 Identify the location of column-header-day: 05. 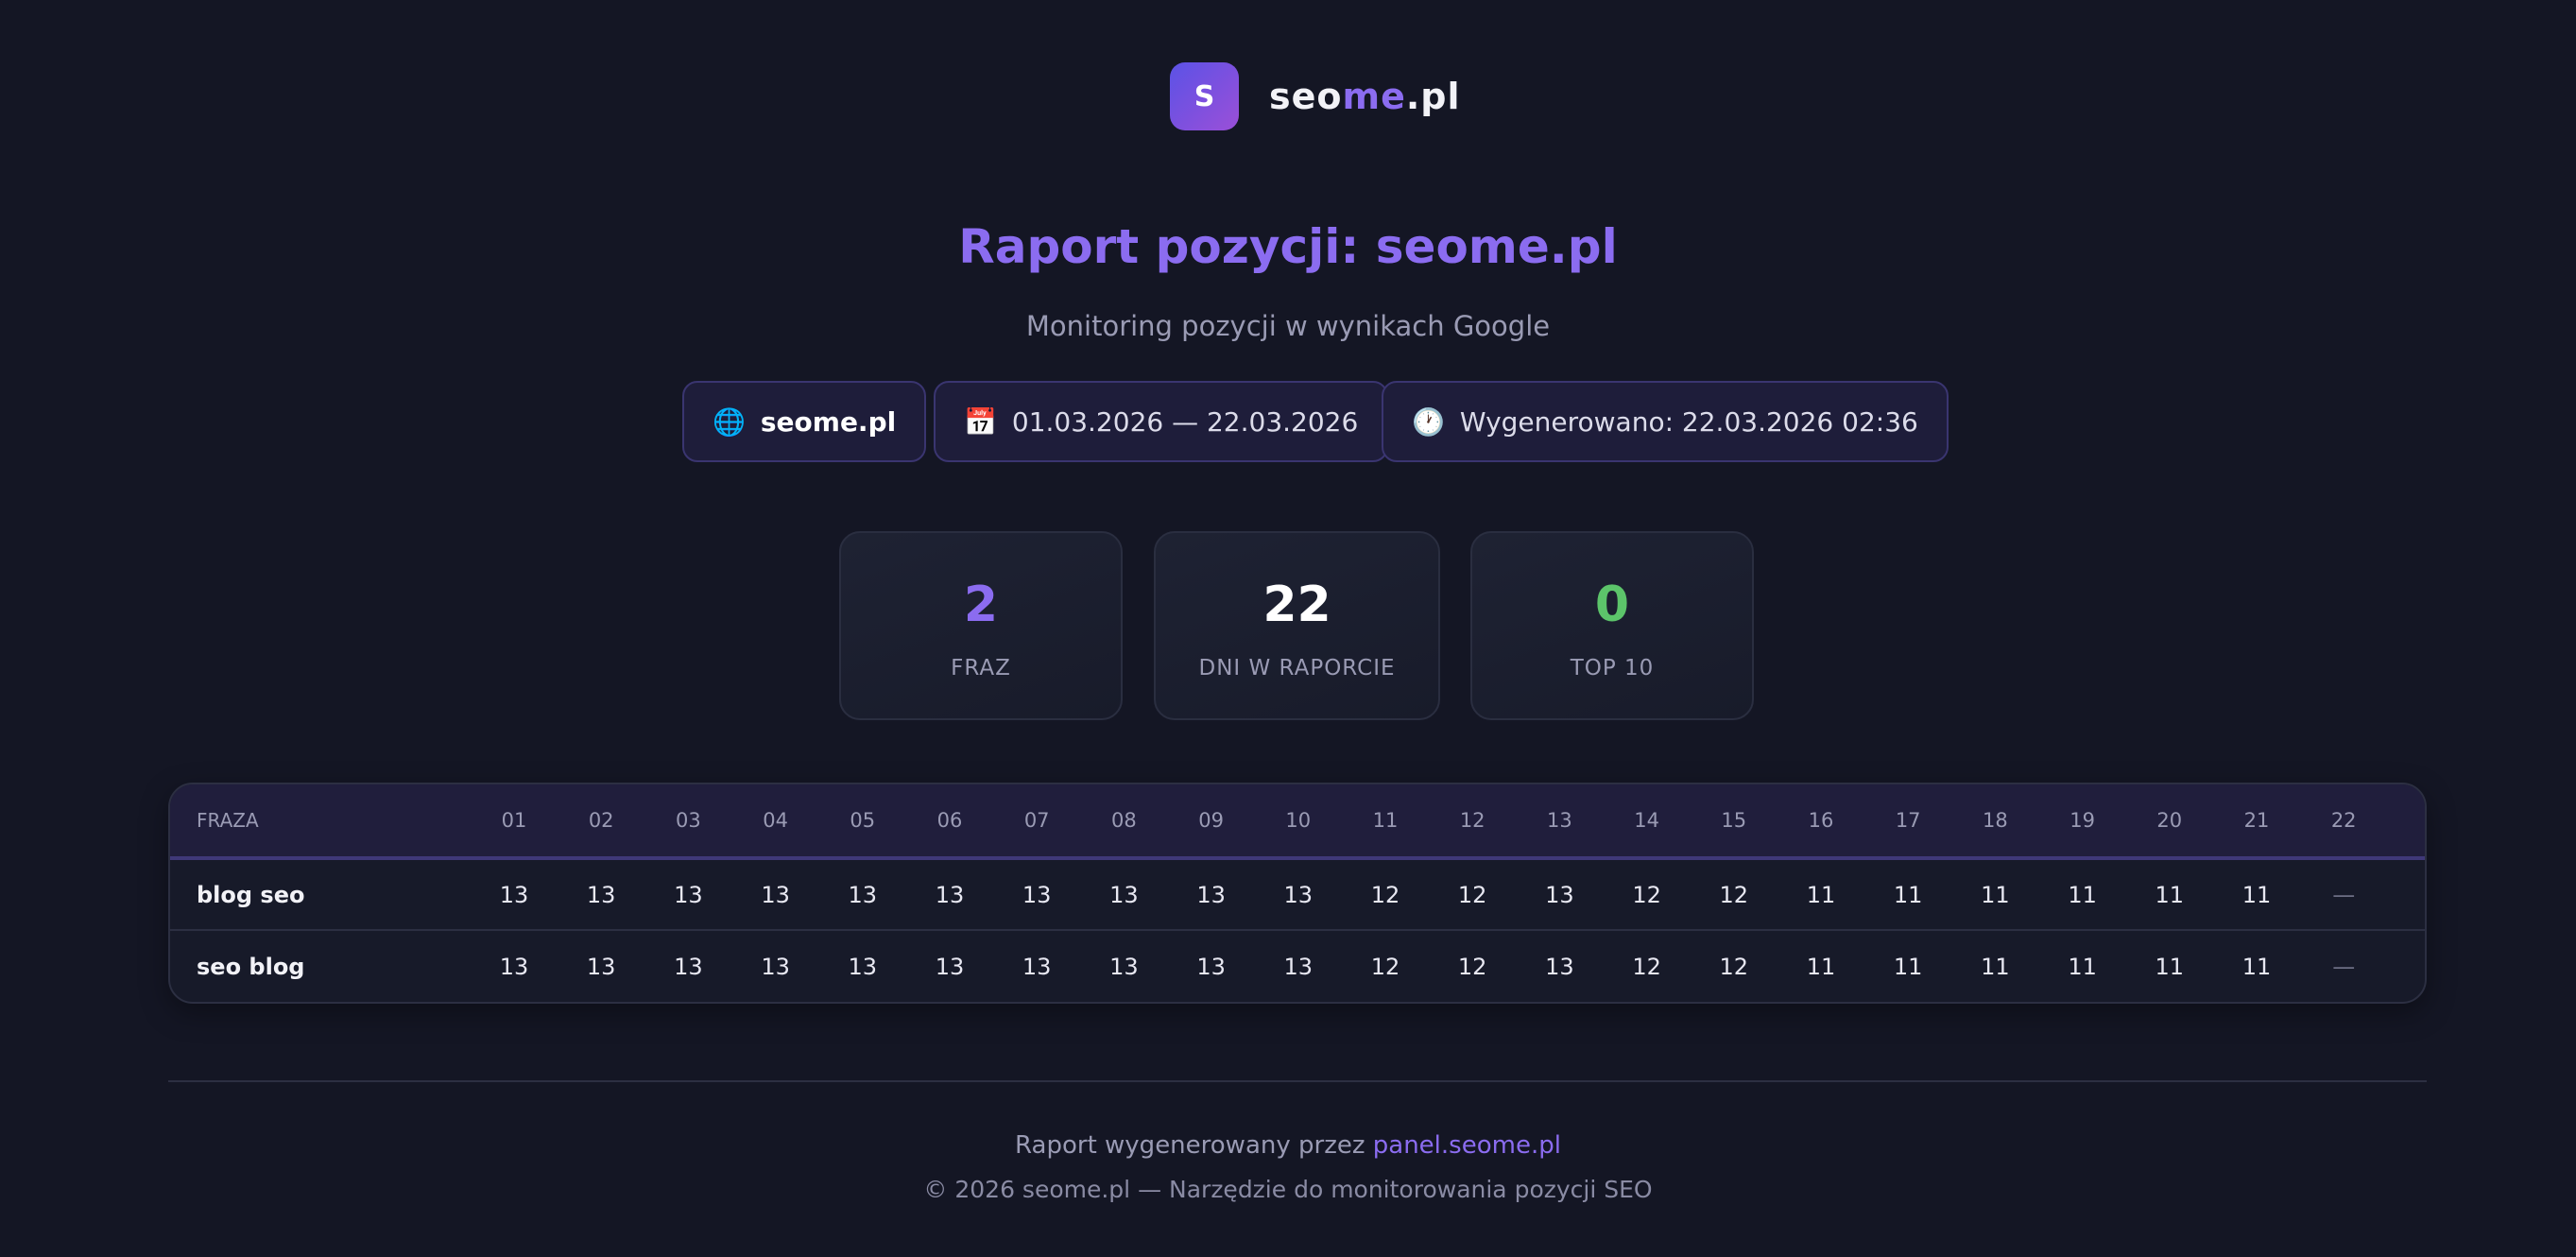
(863, 820).